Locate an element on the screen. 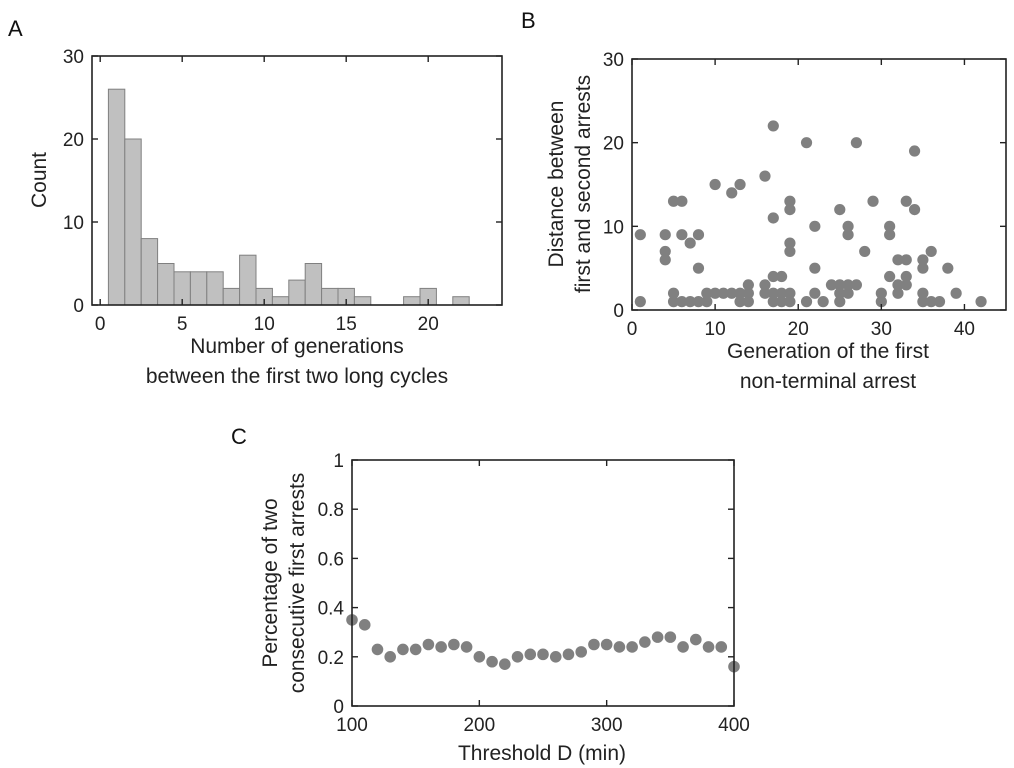  y-axis-label: consecutive first arrests is located at coordinates (297, 583).